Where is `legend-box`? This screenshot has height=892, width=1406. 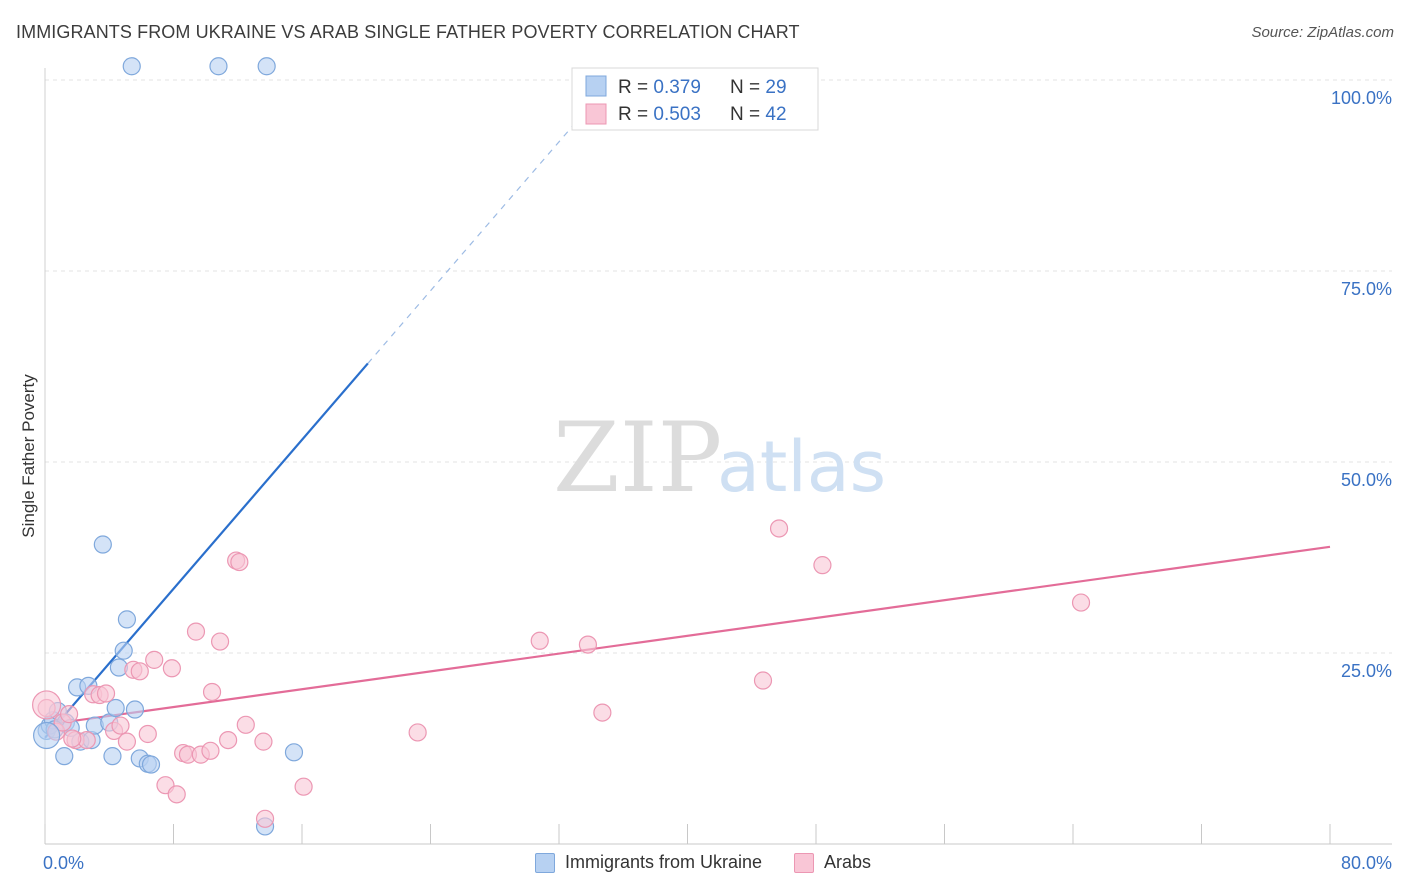
legend-box is located at coordinates (695, 99).